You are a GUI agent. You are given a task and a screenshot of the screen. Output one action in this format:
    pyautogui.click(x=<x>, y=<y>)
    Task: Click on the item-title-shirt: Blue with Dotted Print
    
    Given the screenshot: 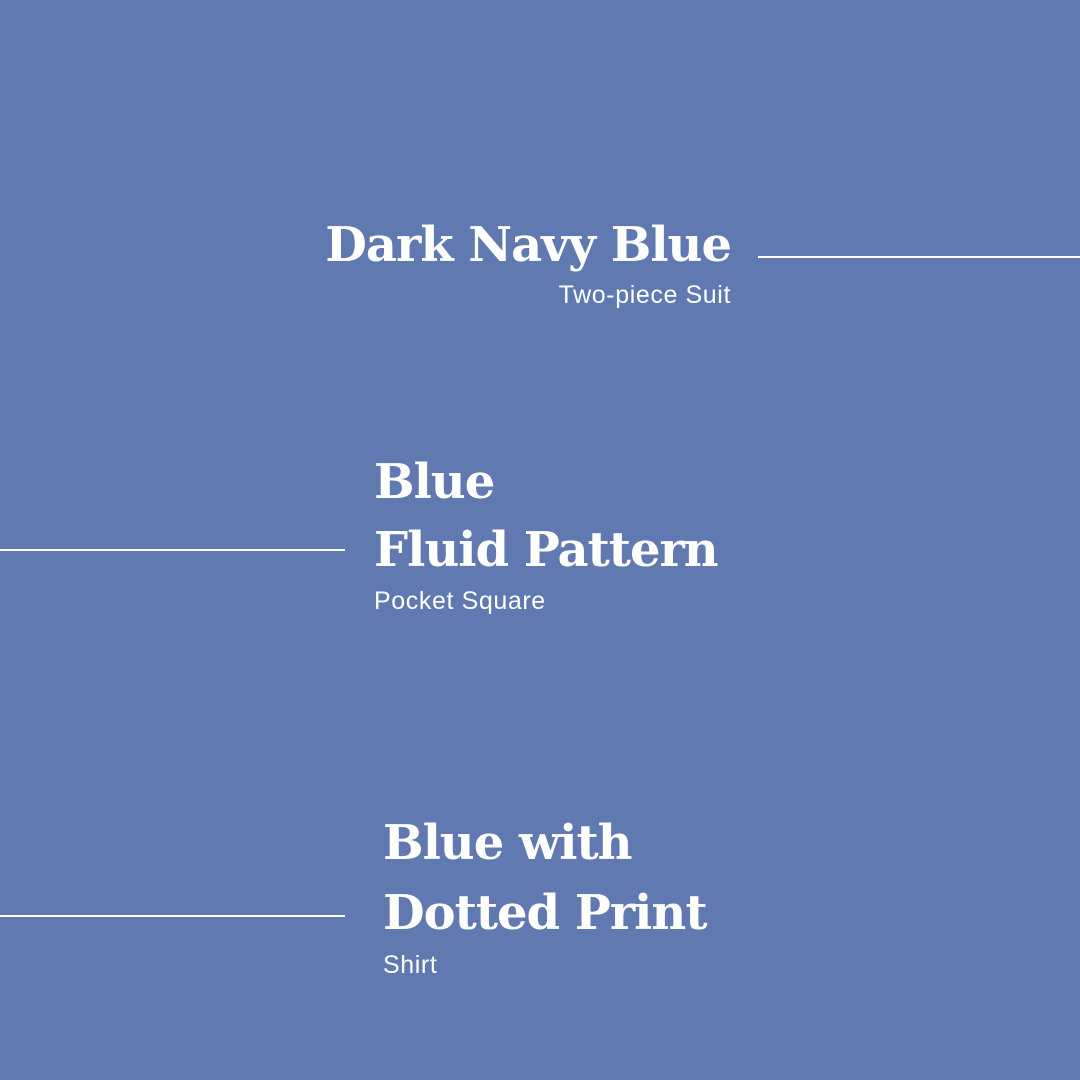 What is the action you would take?
    pyautogui.click(x=545, y=878)
    